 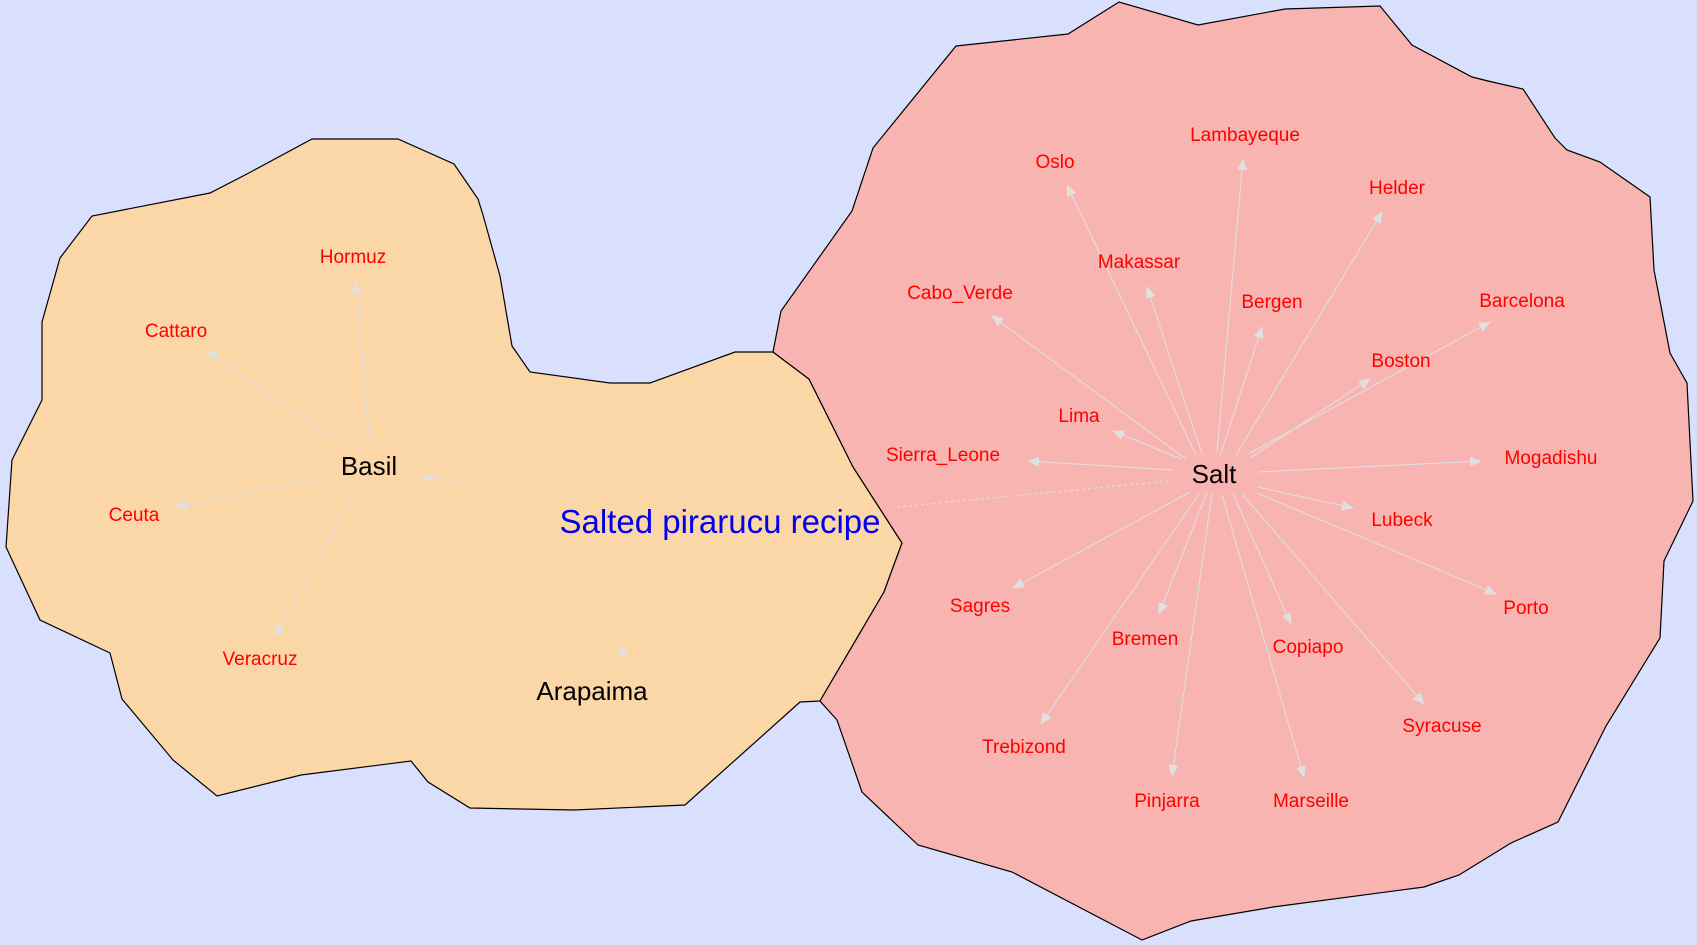 I want to click on edge-salt-mogadishu, so click(x=1370, y=464).